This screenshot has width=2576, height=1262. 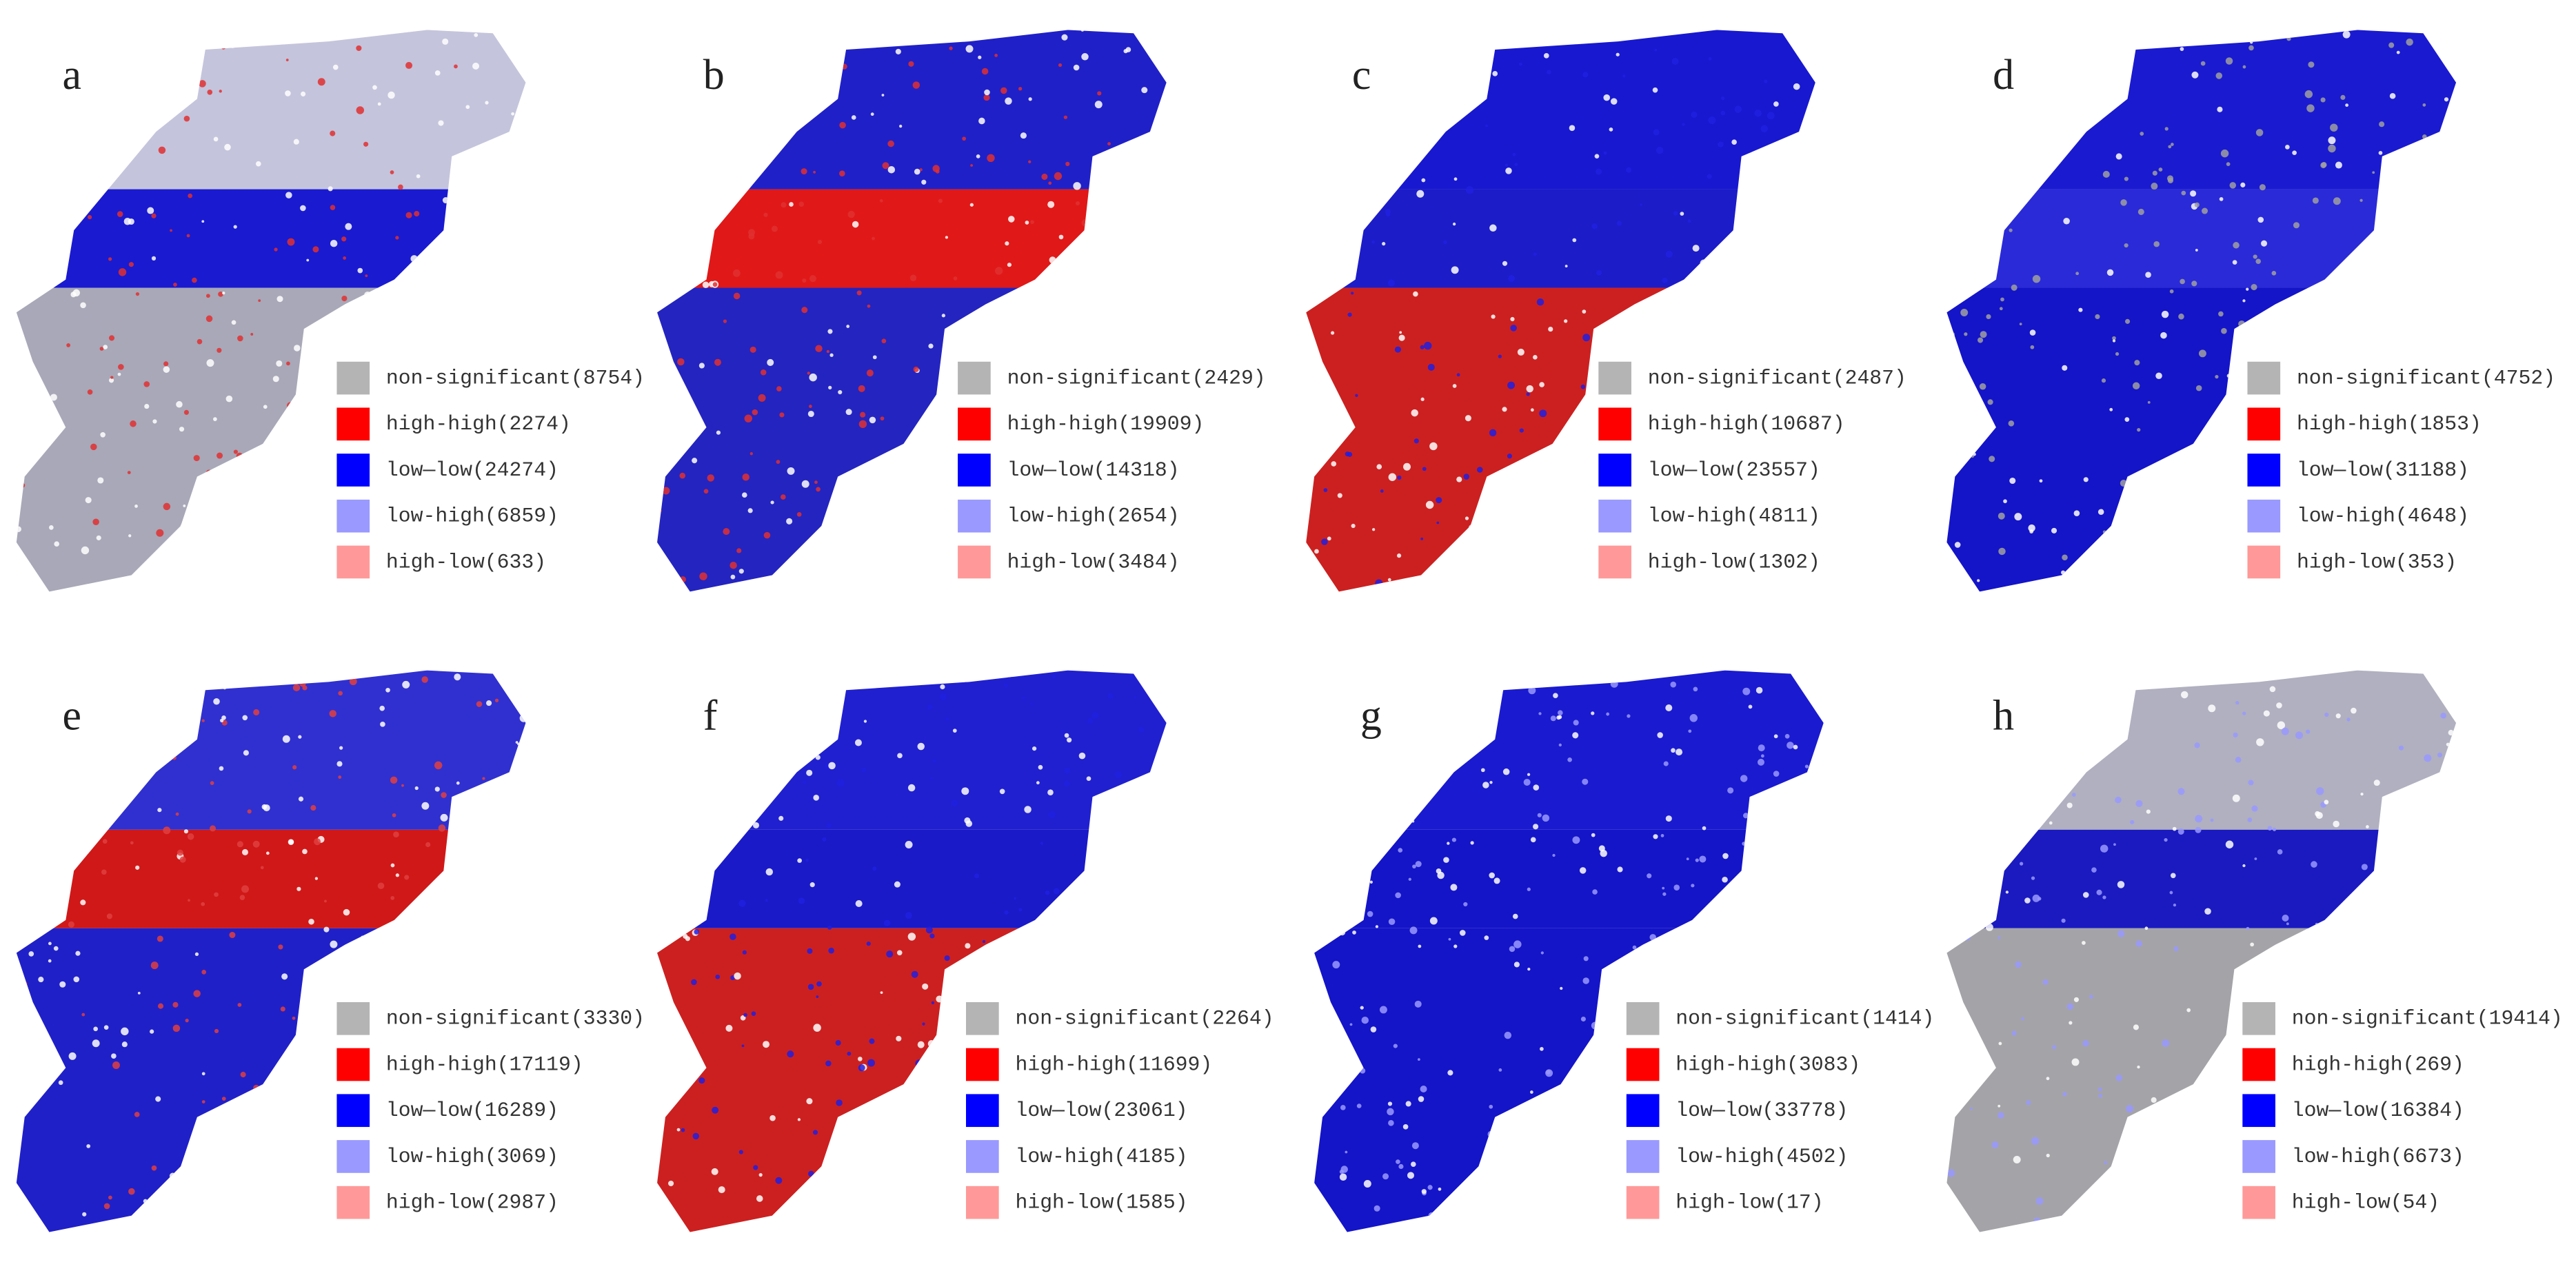 I want to click on legend-swatch, so click(x=353, y=1156).